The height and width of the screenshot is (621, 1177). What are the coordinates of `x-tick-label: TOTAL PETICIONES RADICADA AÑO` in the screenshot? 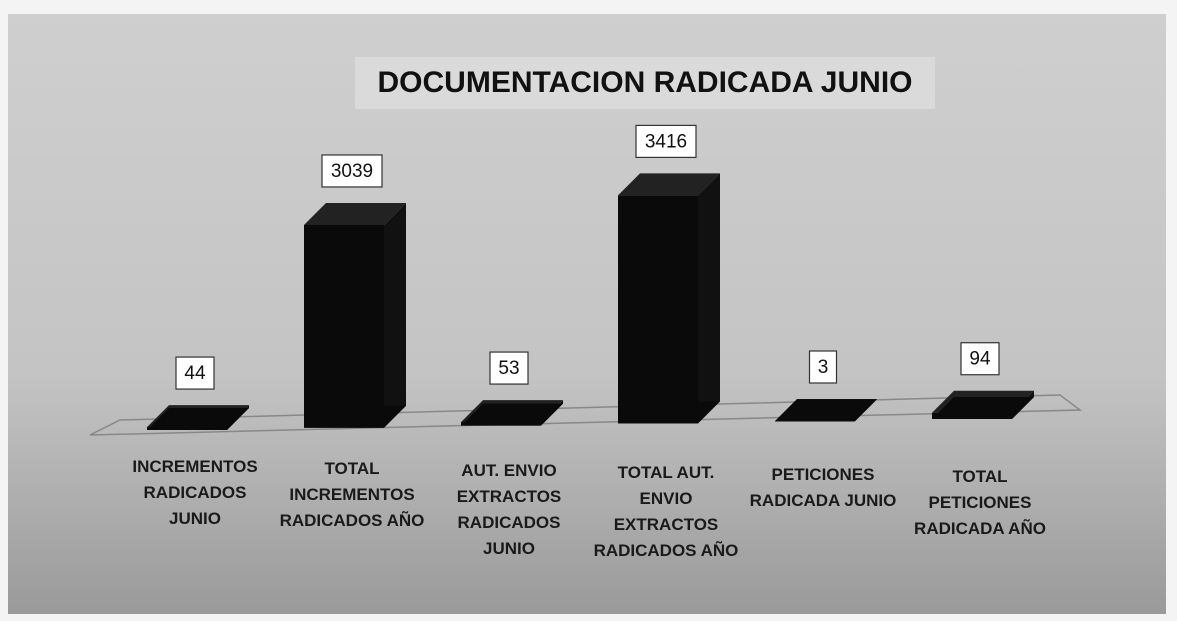 It's located at (980, 502).